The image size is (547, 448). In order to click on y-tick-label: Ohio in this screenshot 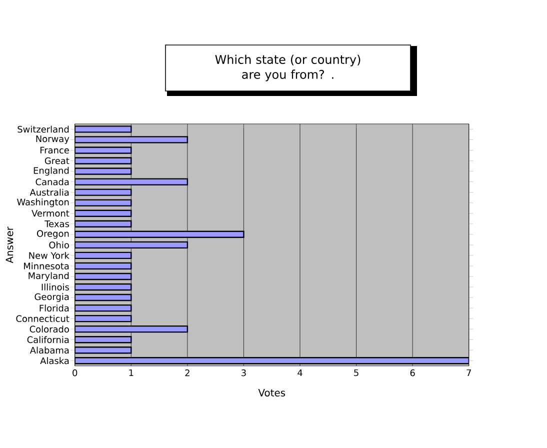, I will do `click(59, 244)`.